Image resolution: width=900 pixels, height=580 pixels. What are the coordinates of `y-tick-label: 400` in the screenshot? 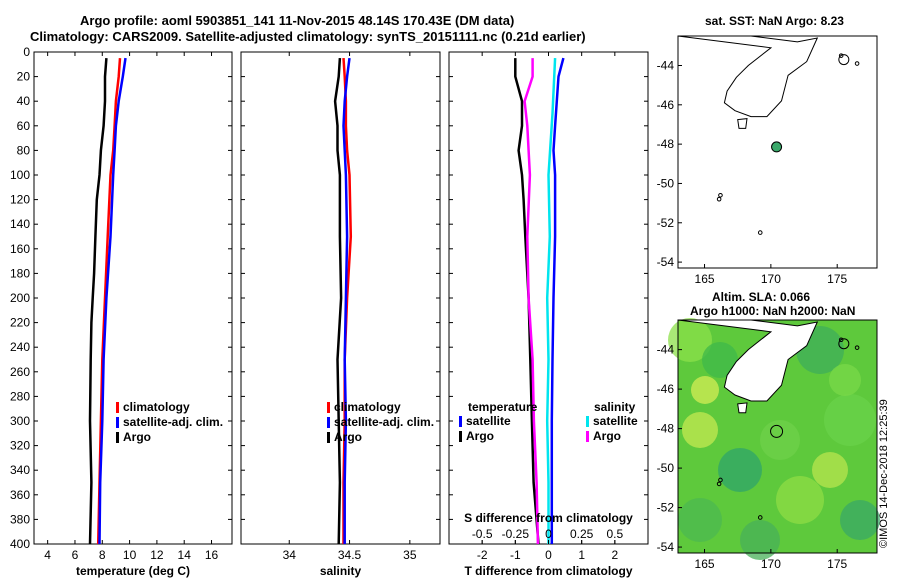 It's located at (20, 544).